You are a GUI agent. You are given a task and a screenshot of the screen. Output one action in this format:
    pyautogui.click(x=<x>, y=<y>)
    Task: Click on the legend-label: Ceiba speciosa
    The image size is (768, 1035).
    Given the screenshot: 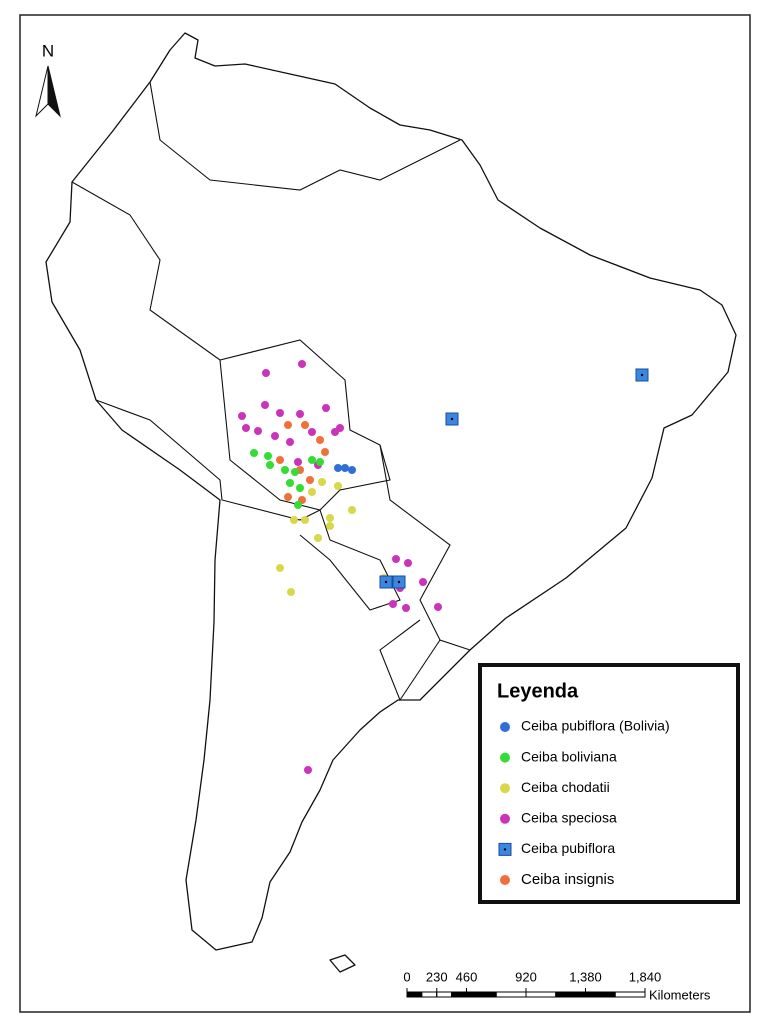 What is the action you would take?
    pyautogui.click(x=569, y=818)
    